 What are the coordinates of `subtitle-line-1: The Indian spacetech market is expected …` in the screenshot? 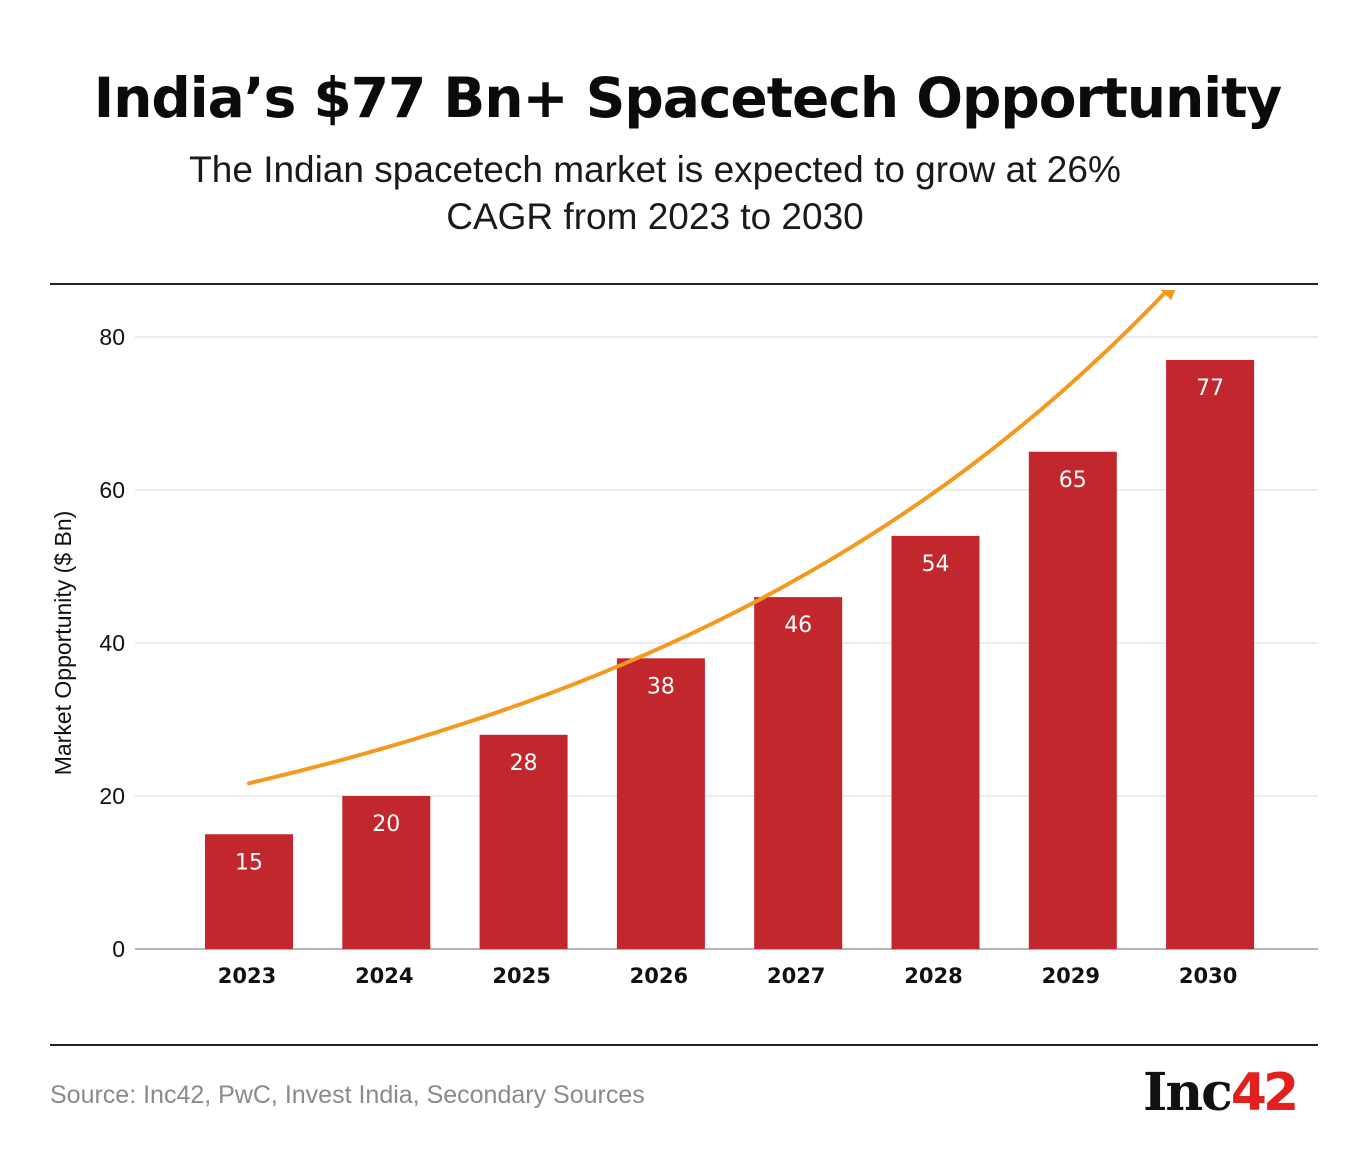 It's located at (655, 169).